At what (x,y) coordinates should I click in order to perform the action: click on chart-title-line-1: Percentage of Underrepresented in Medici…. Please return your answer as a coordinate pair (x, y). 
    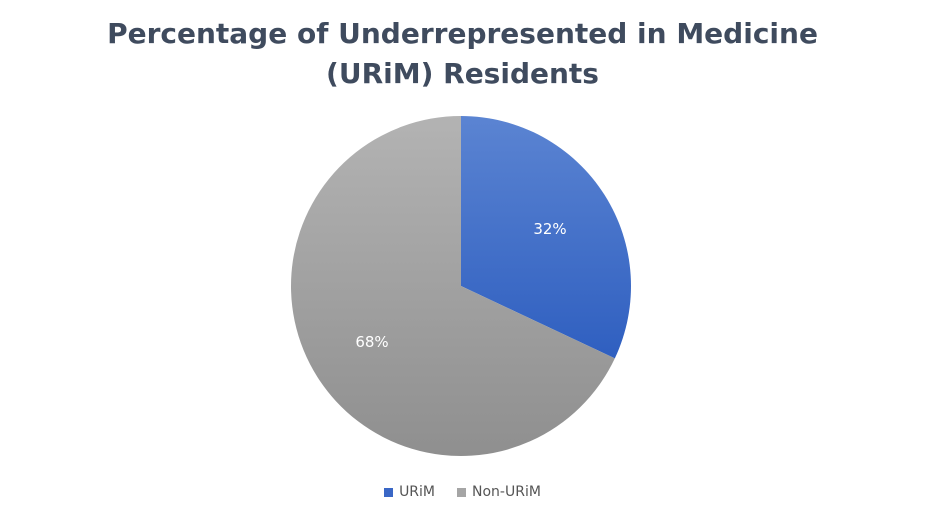
    Looking at the image, I should click on (462, 33).